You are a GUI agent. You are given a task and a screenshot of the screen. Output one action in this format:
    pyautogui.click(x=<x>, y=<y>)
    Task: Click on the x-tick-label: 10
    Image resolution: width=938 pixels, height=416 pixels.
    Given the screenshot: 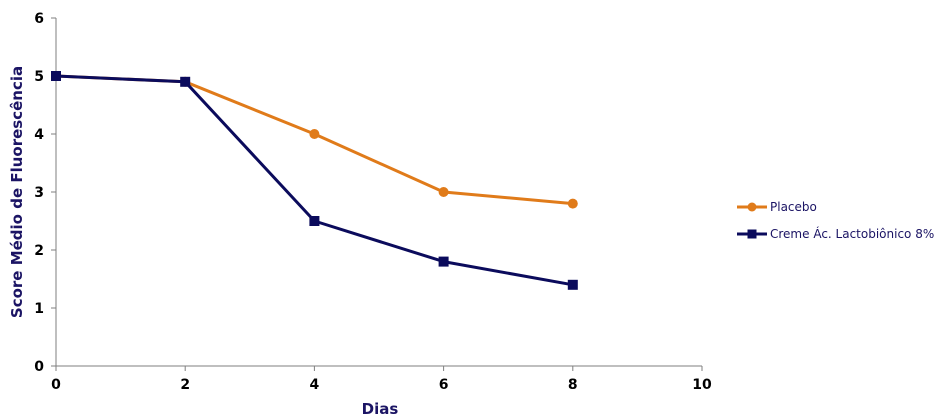 What is the action you would take?
    pyautogui.click(x=702, y=385)
    